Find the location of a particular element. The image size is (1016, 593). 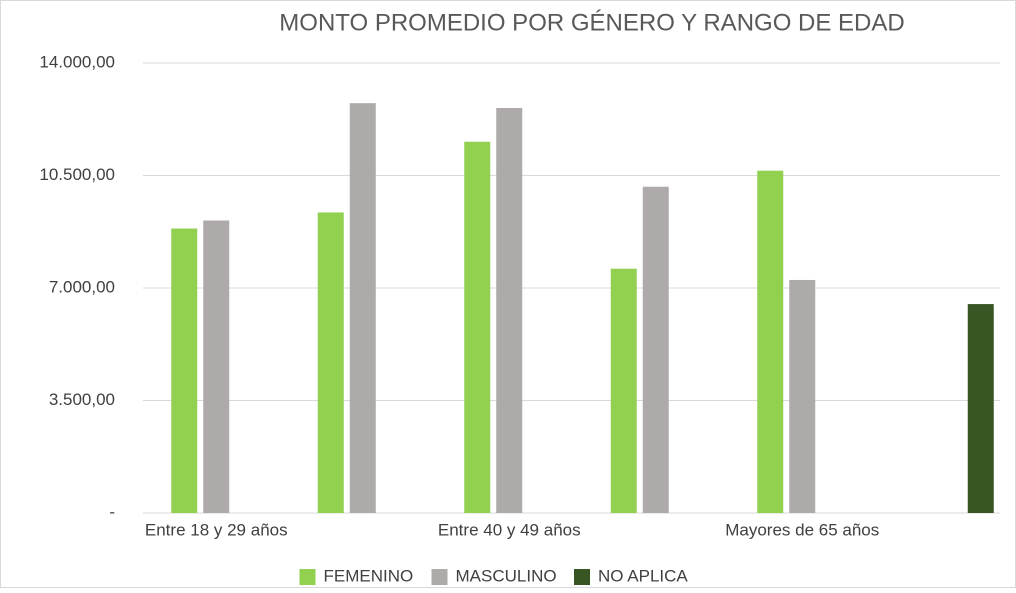

y-tick-label: 7.000,00 is located at coordinates (82, 286).